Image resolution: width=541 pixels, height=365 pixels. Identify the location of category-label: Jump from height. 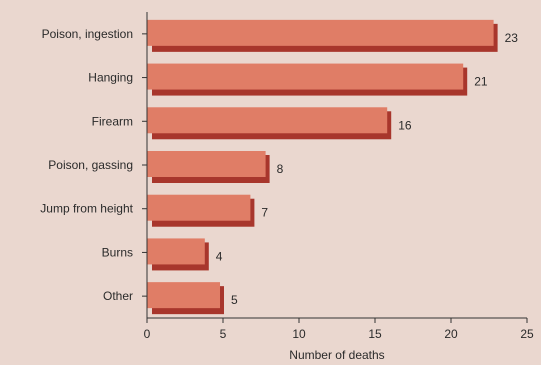
(86, 209).